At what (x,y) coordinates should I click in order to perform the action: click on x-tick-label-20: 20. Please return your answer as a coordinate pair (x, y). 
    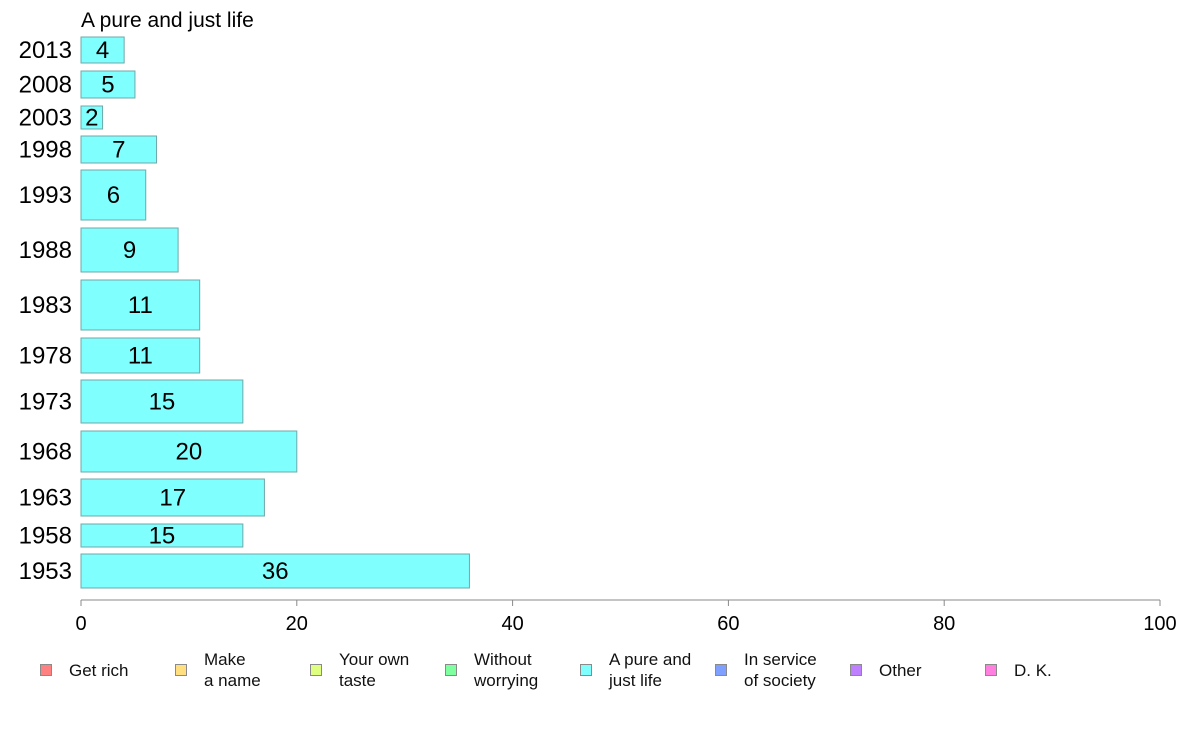
    Looking at the image, I should click on (297, 624).